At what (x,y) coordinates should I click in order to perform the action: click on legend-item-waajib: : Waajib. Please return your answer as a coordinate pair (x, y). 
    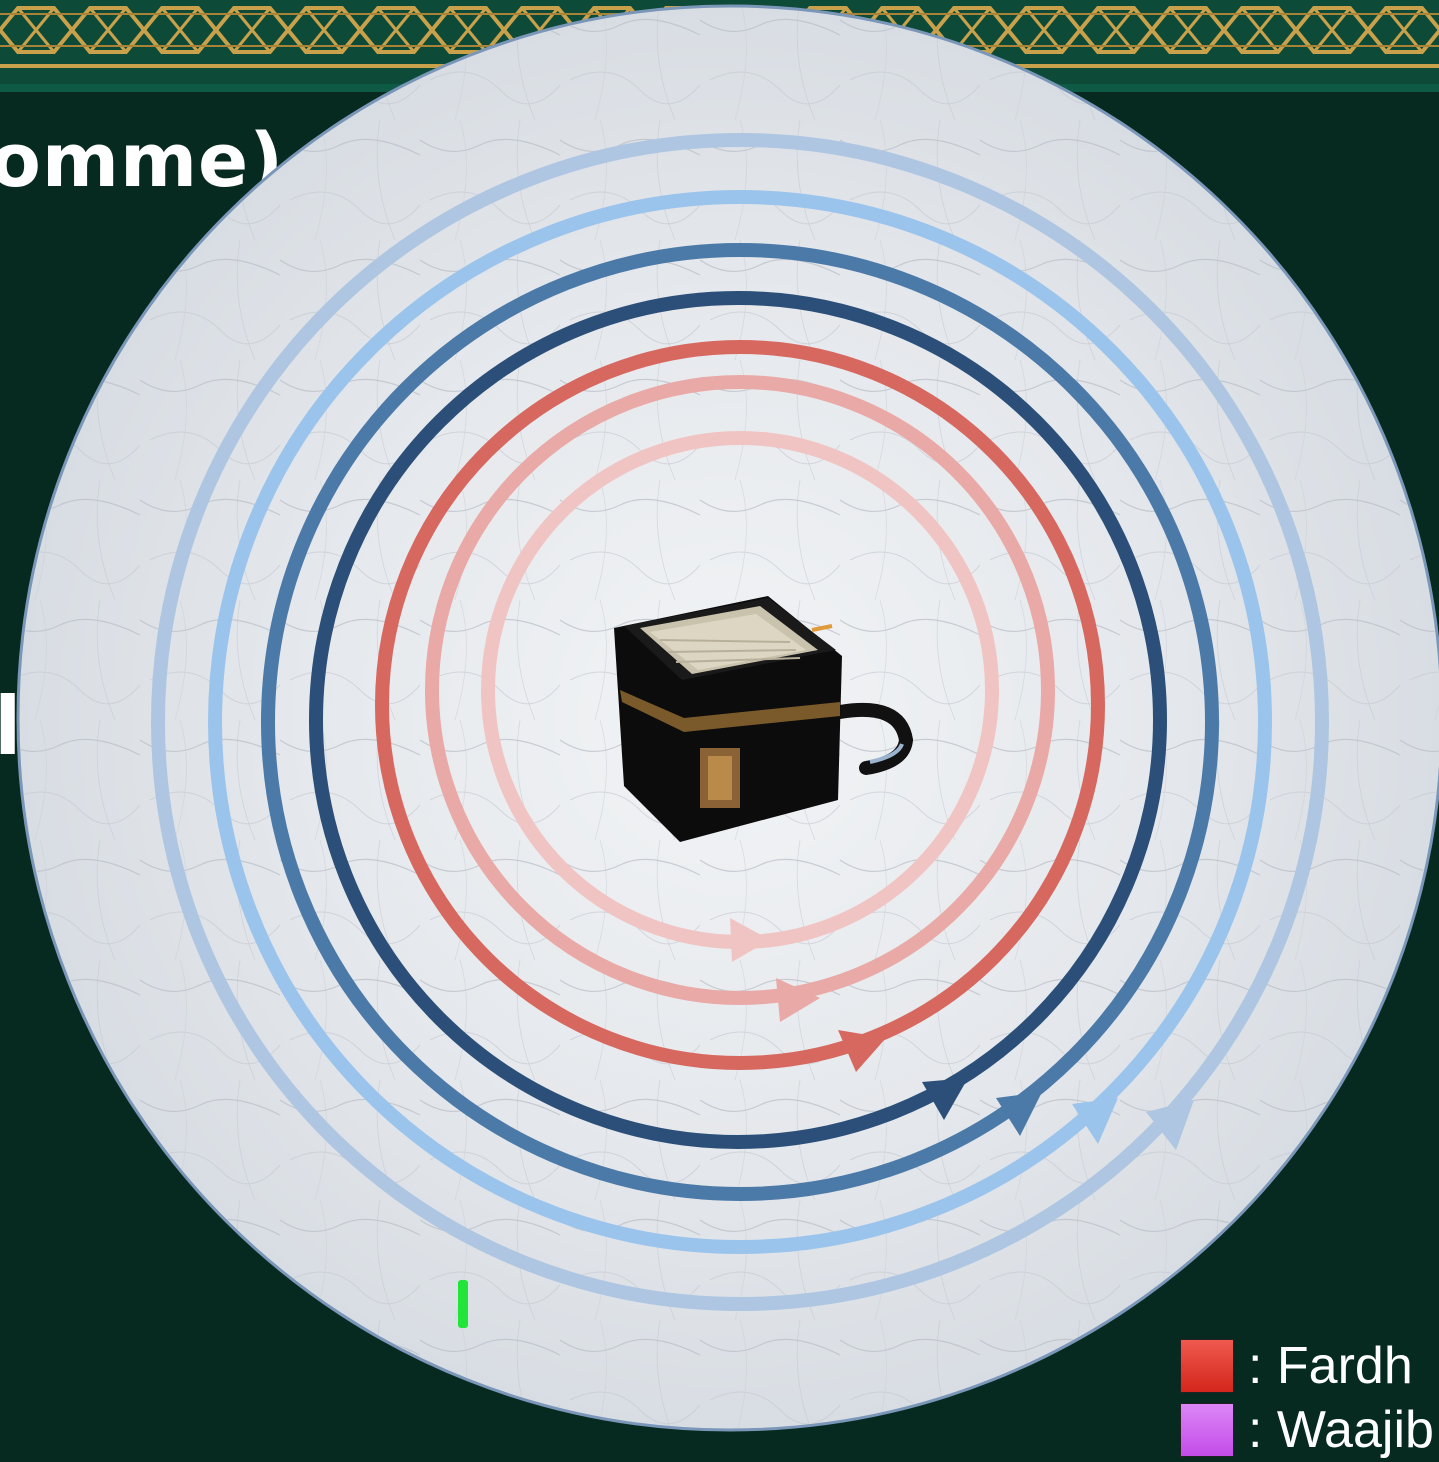
    Looking at the image, I should click on (1307, 1430).